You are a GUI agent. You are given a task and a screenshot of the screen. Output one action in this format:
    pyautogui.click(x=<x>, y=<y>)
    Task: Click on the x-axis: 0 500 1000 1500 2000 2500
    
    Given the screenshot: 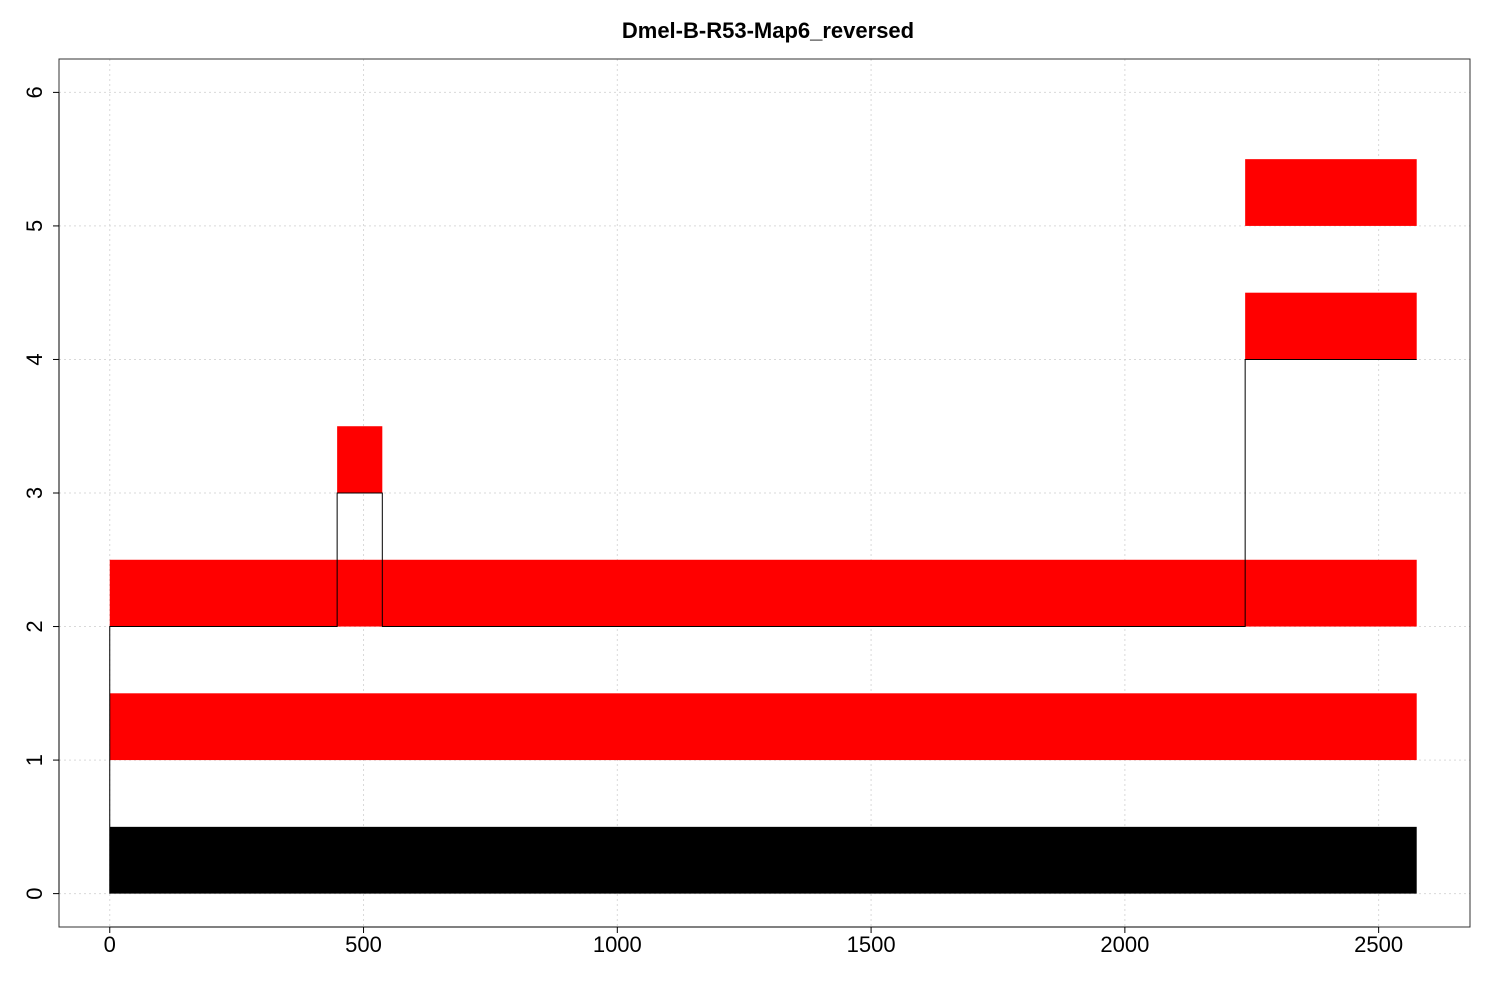 What is the action you would take?
    pyautogui.click(x=753, y=941)
    